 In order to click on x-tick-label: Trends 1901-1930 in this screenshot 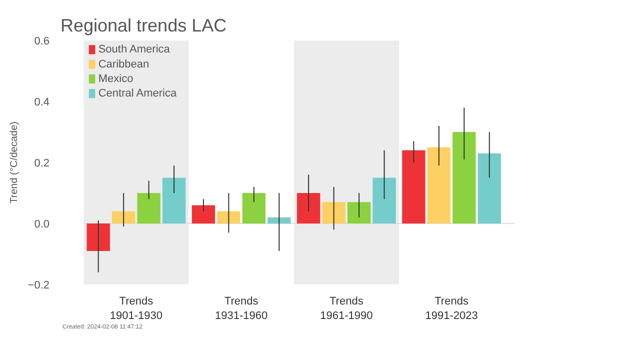, I will do `click(136, 309)`.